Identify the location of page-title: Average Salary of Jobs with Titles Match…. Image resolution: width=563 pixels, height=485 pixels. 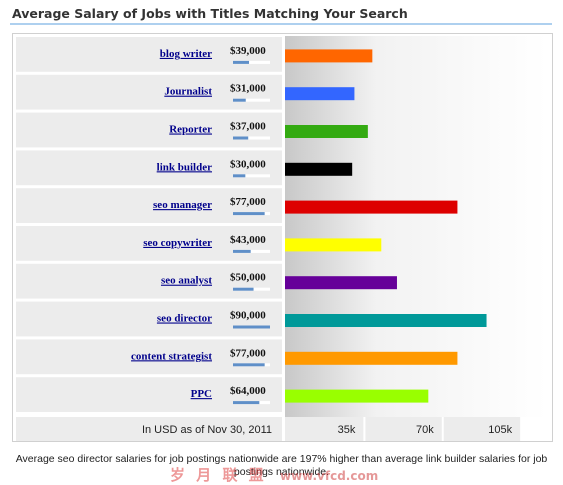
(210, 13).